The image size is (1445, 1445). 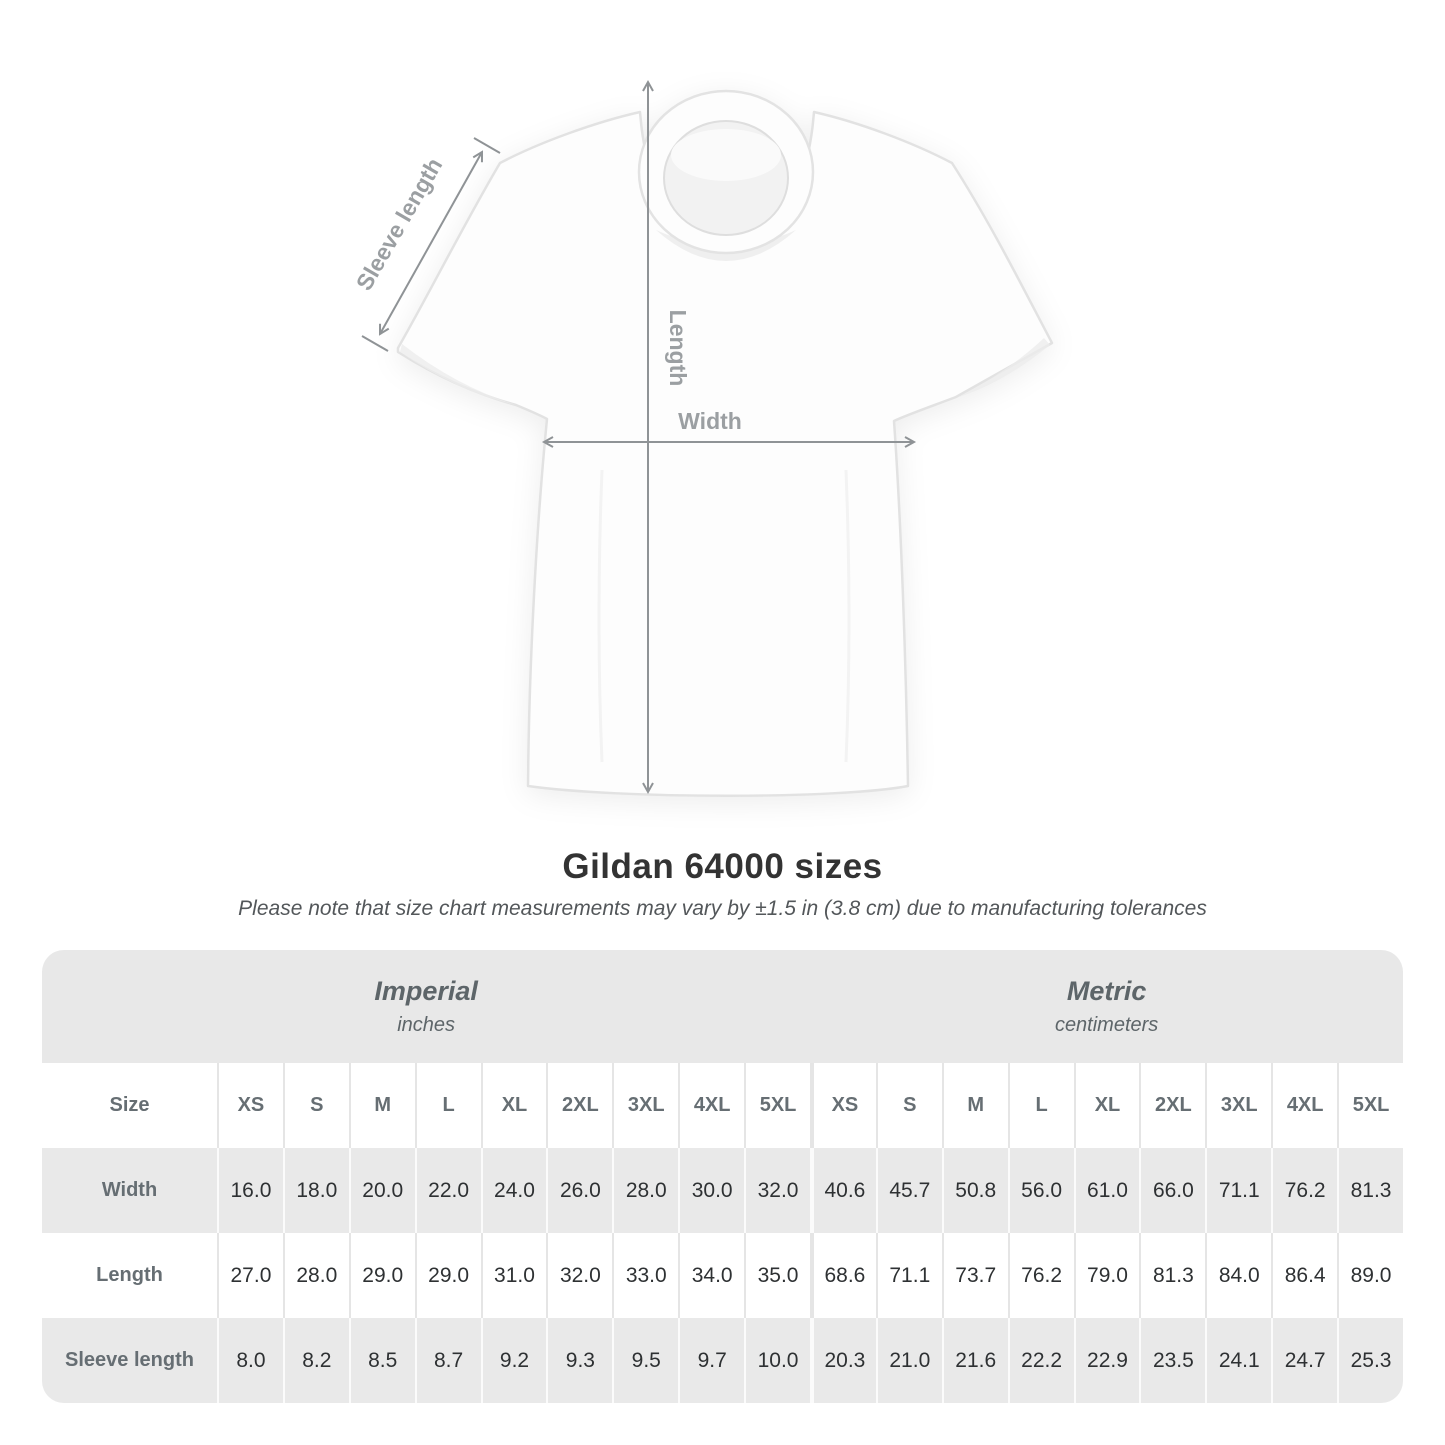 I want to click on cell-imperial: 27.0, so click(x=250, y=1275).